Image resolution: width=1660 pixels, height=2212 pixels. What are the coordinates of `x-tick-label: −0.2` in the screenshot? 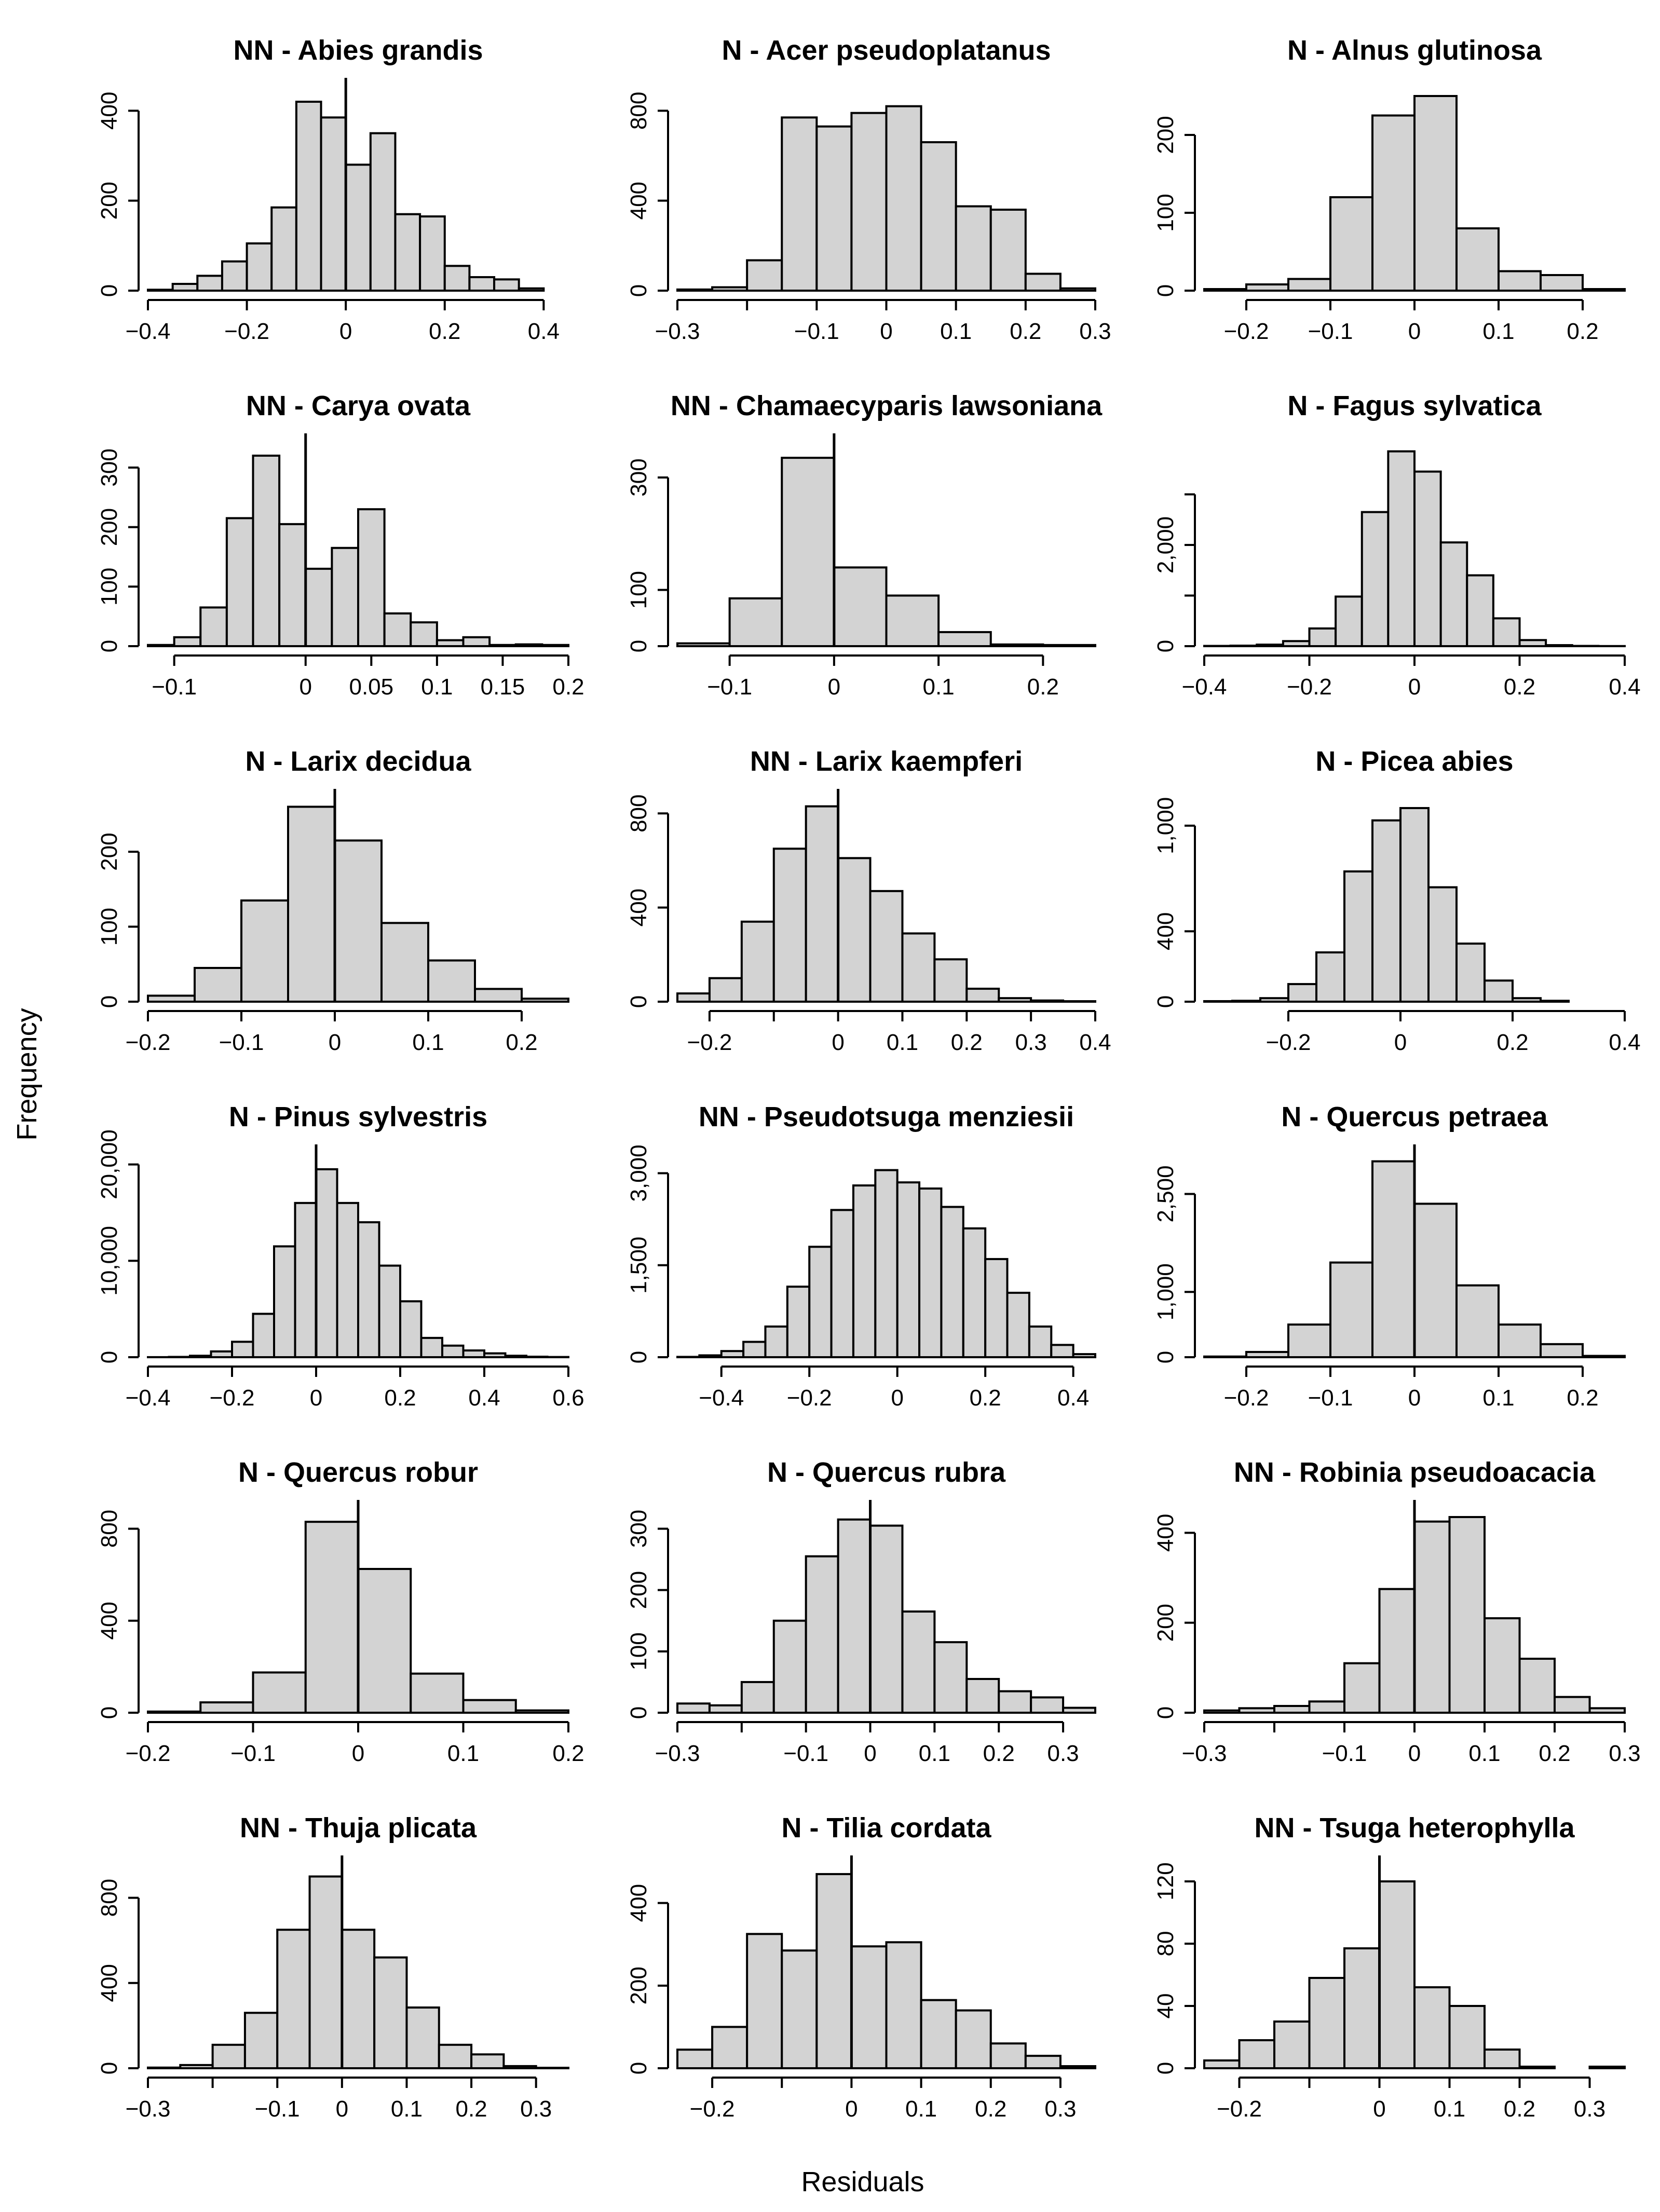 It's located at (1309, 687).